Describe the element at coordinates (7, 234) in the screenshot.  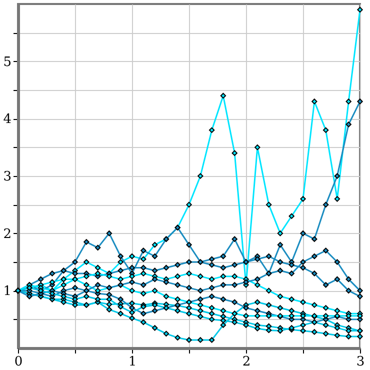
I see `y-tick-label: 2` at that location.